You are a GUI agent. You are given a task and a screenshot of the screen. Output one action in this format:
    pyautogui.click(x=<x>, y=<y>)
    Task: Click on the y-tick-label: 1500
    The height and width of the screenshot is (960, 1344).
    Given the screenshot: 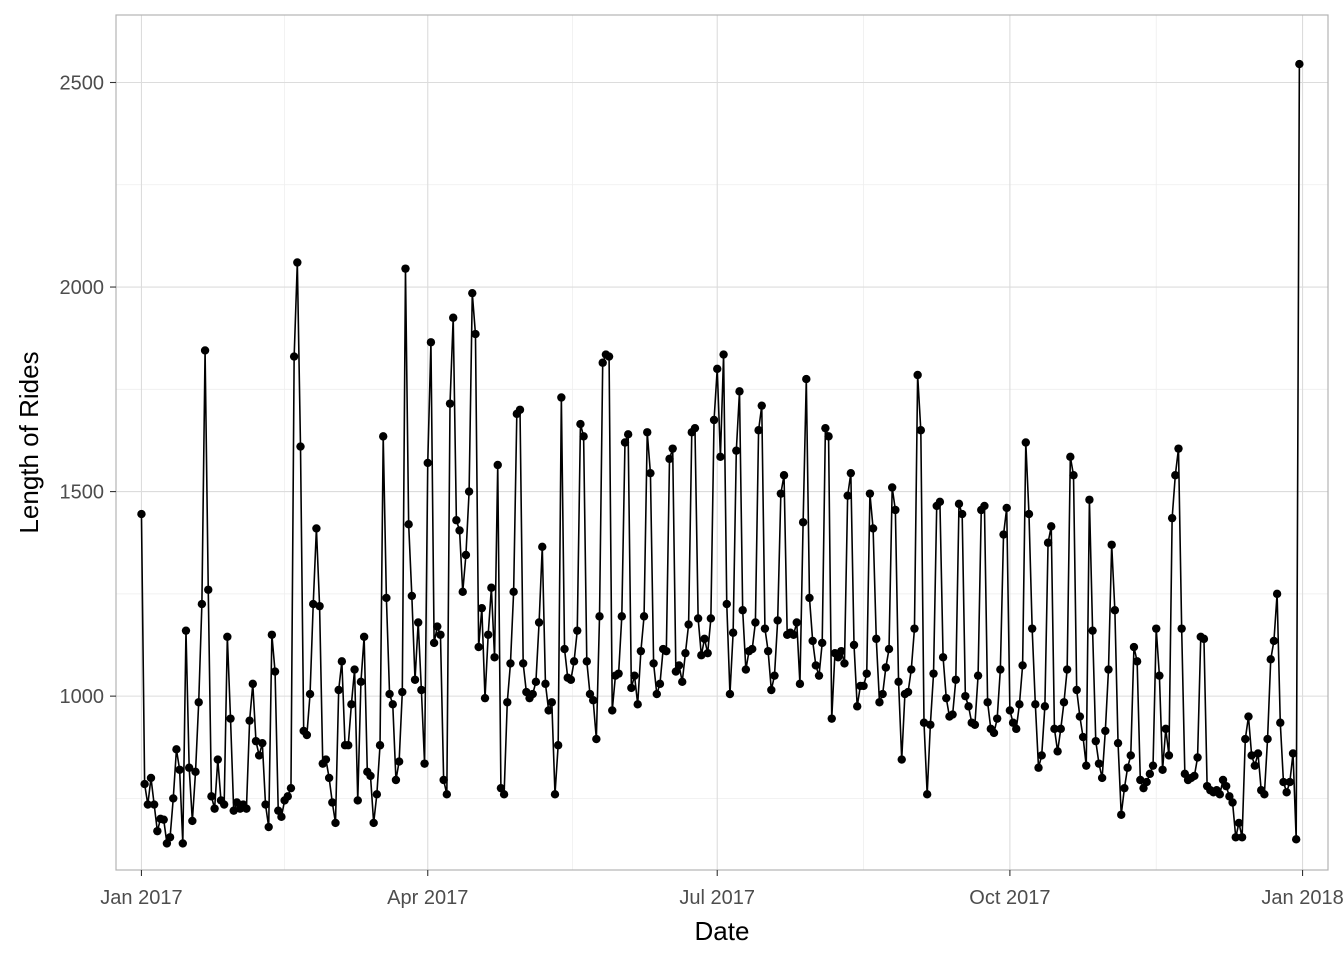 What is the action you would take?
    pyautogui.click(x=82, y=493)
    